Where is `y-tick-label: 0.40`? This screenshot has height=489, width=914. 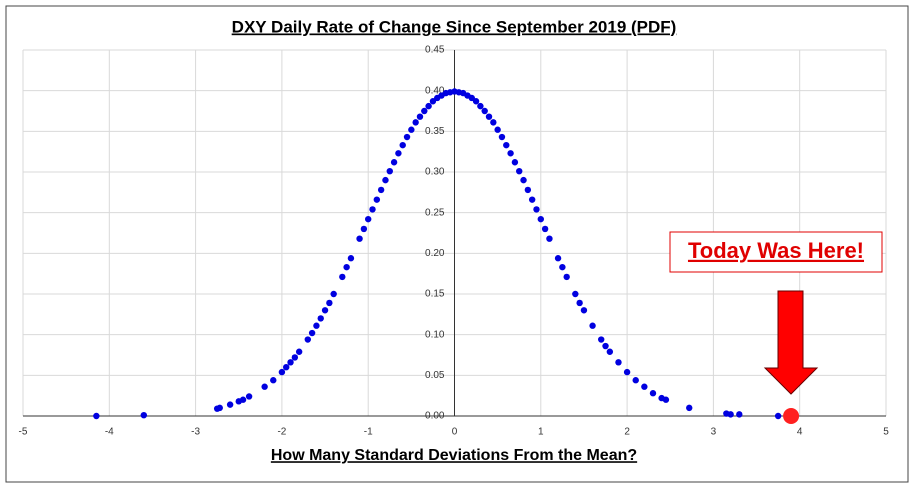 y-tick-label: 0.40 is located at coordinates (435, 90).